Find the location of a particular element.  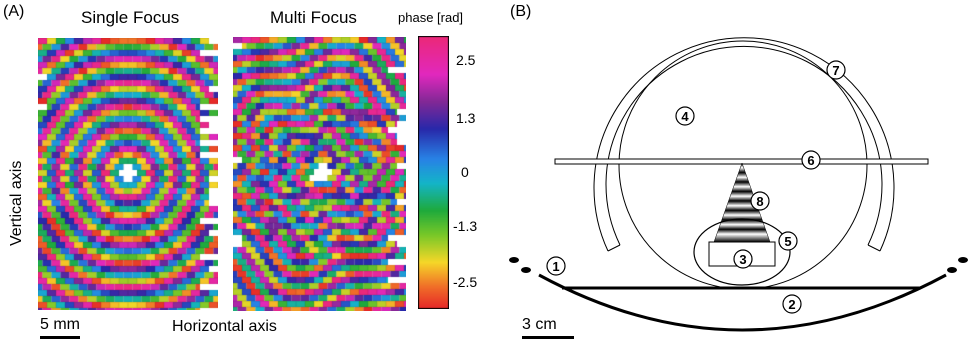

colorbar-tick: 2.5 is located at coordinates (466, 60).